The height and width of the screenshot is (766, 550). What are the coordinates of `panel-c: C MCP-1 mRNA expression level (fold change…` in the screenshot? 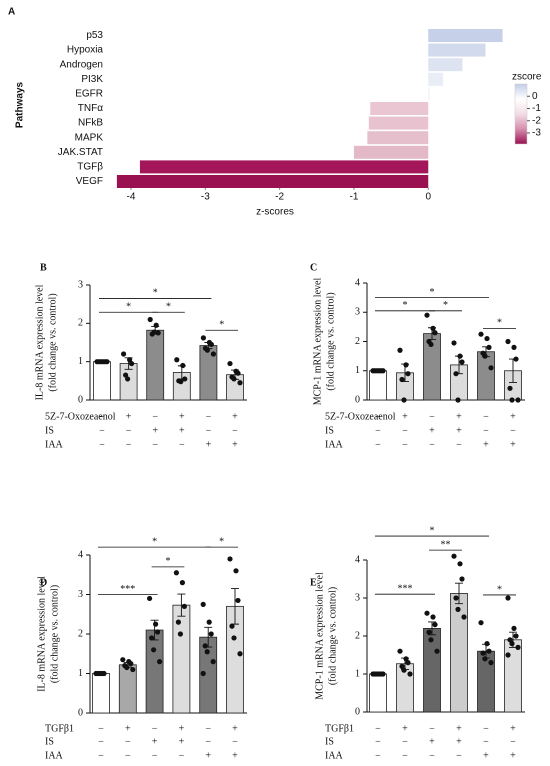 It's located at (417, 356).